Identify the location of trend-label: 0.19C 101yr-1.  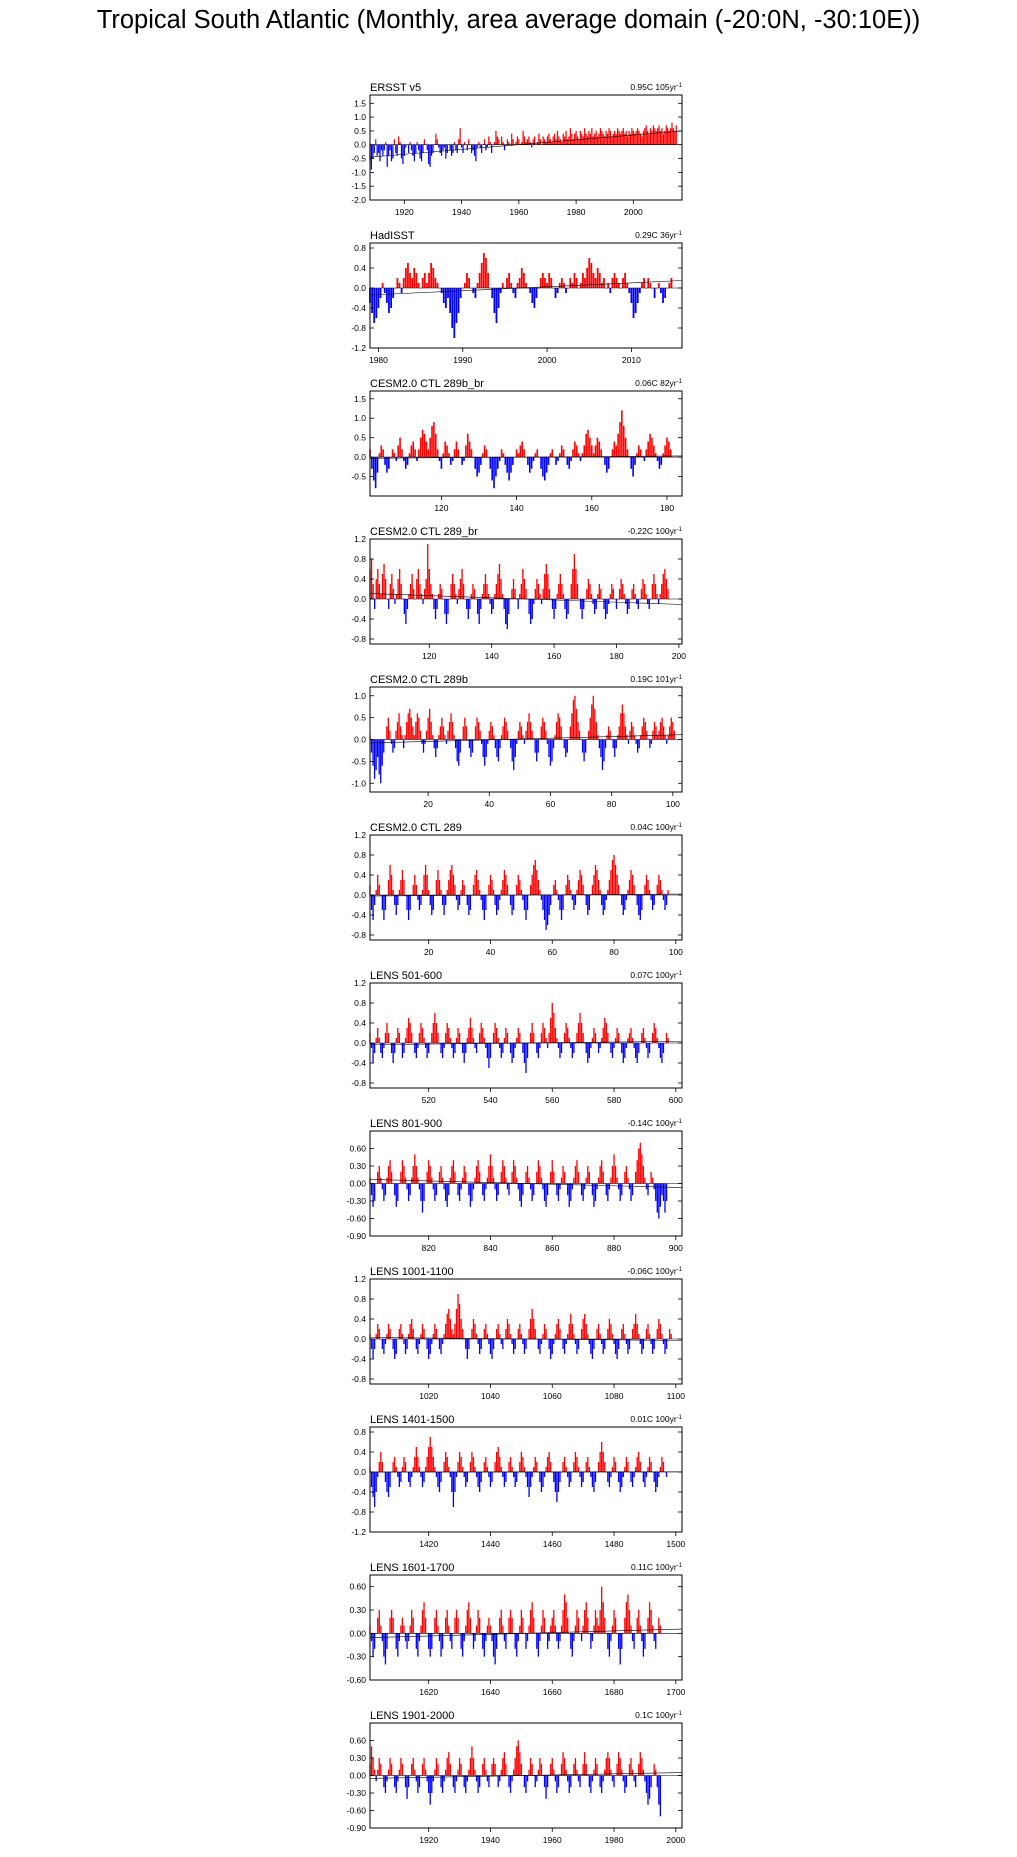
(656, 679).